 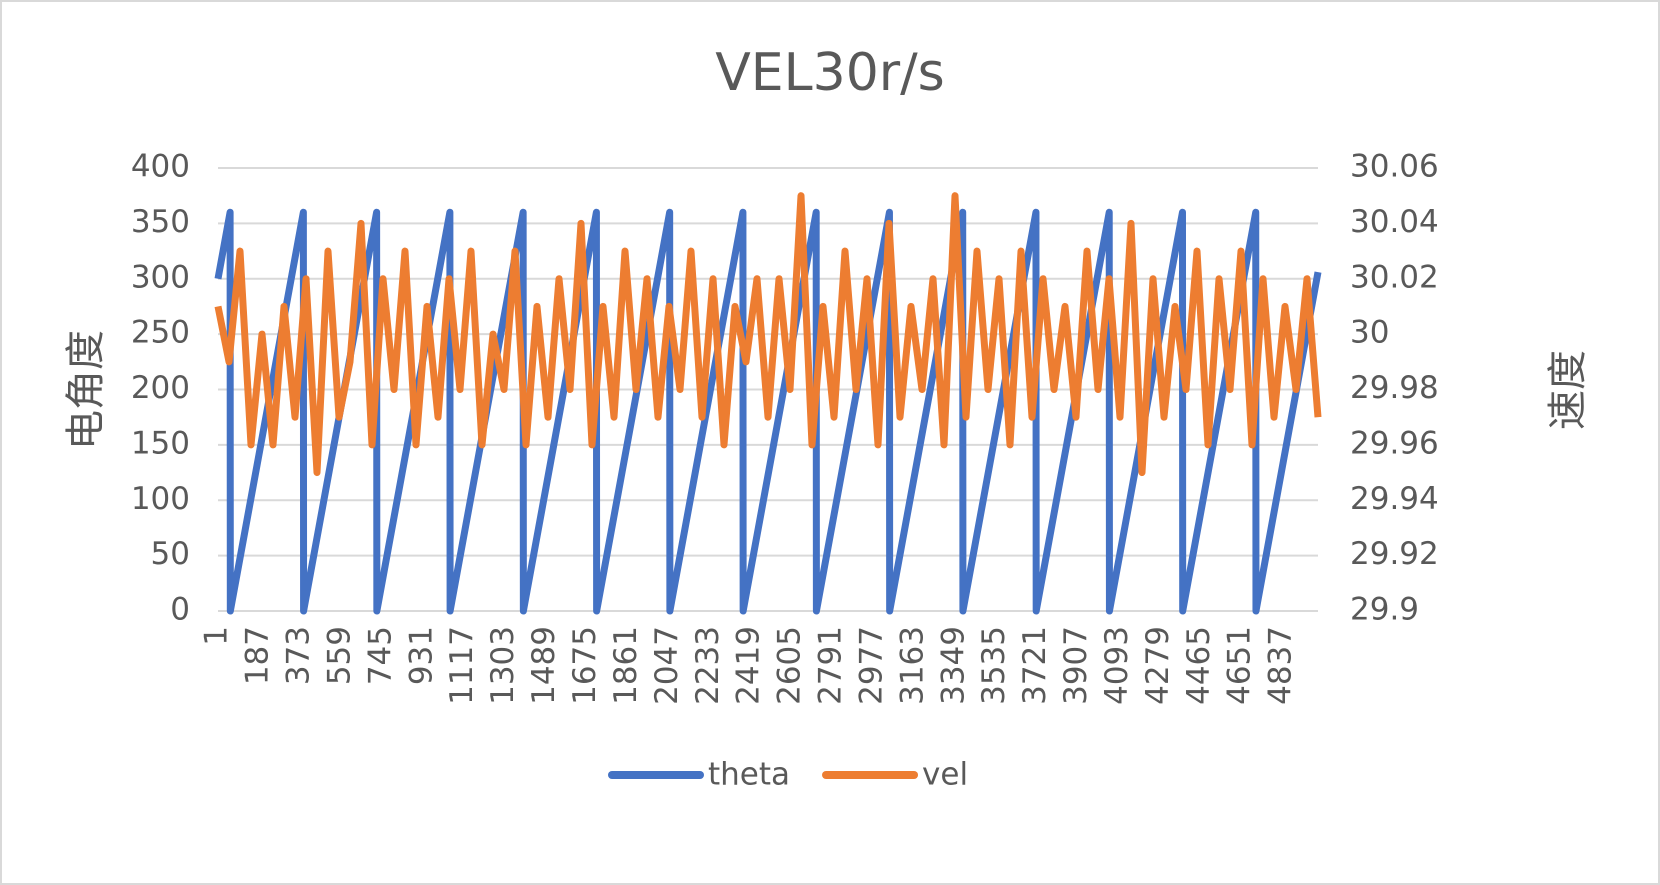 What do you see at coordinates (503, 665) in the screenshot?
I see `x-tick-label: 1303` at bounding box center [503, 665].